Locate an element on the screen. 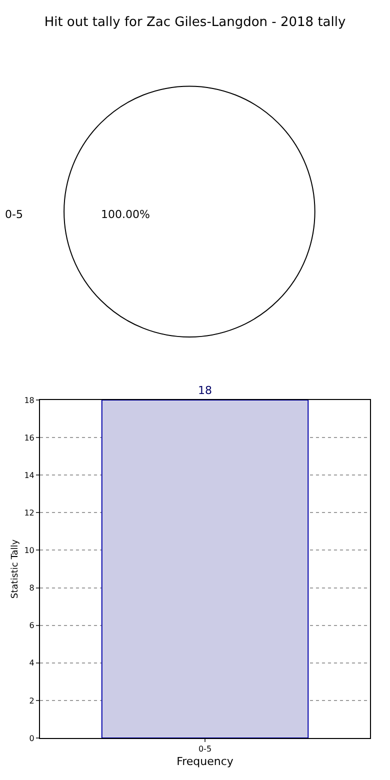  x-axis-title: Frequency is located at coordinates (205, 761).